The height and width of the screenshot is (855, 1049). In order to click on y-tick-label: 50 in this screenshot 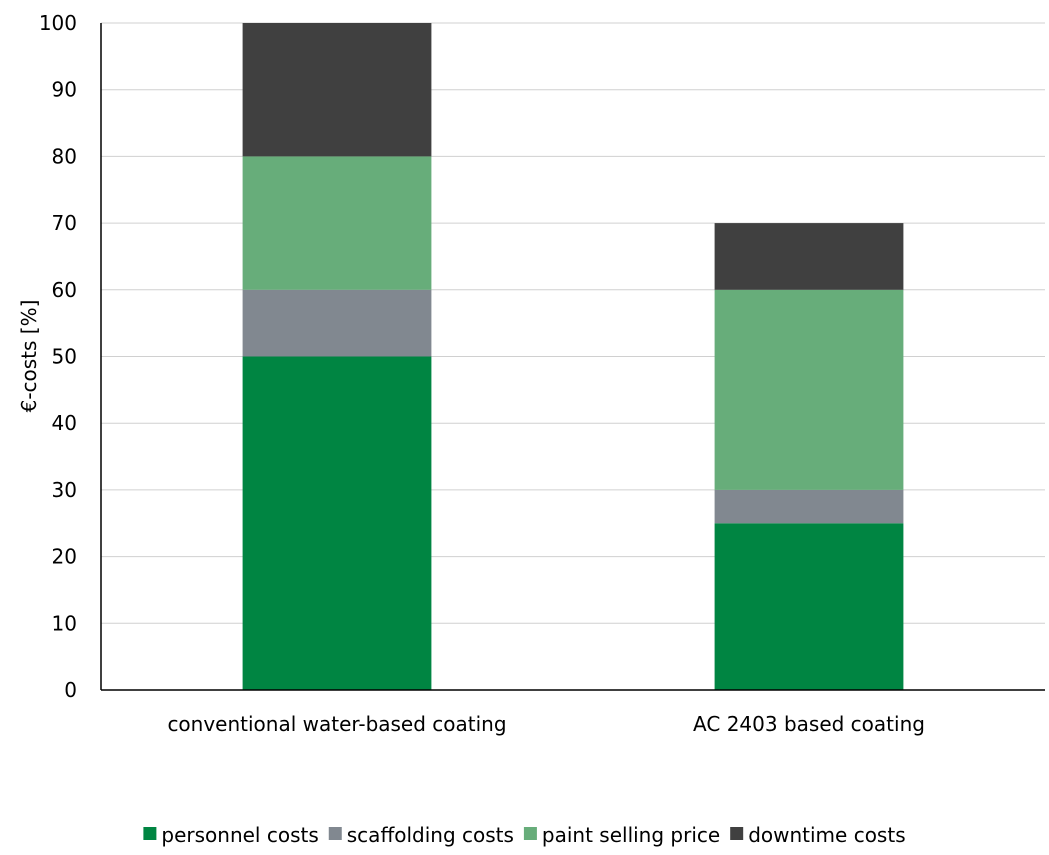, I will do `click(64, 357)`.